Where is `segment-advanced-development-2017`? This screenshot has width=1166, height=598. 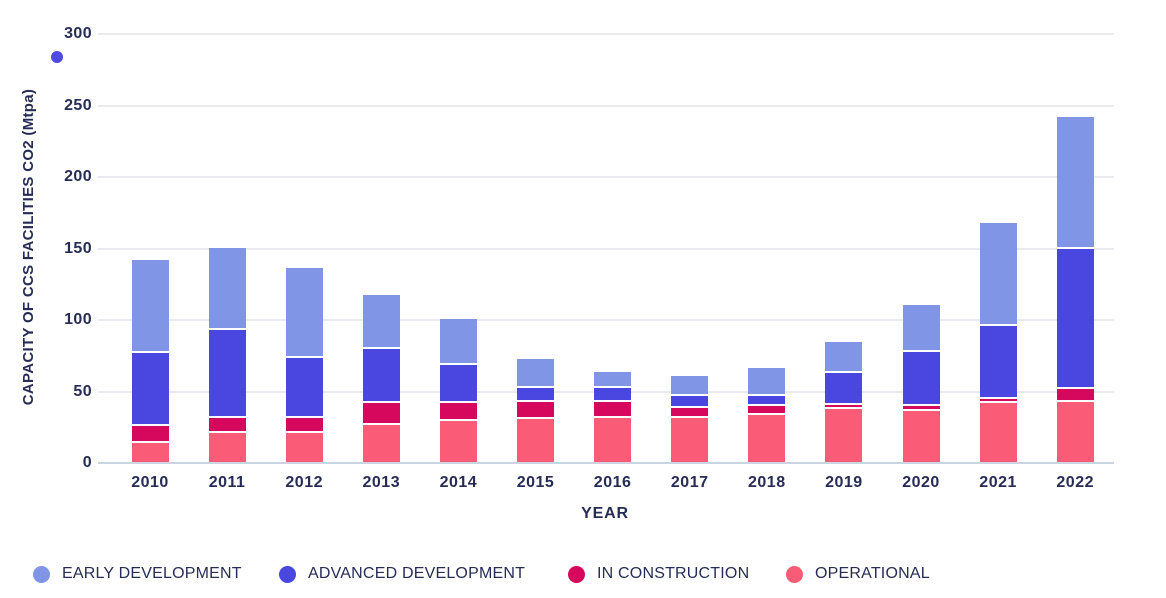 segment-advanced-development-2017 is located at coordinates (690, 402).